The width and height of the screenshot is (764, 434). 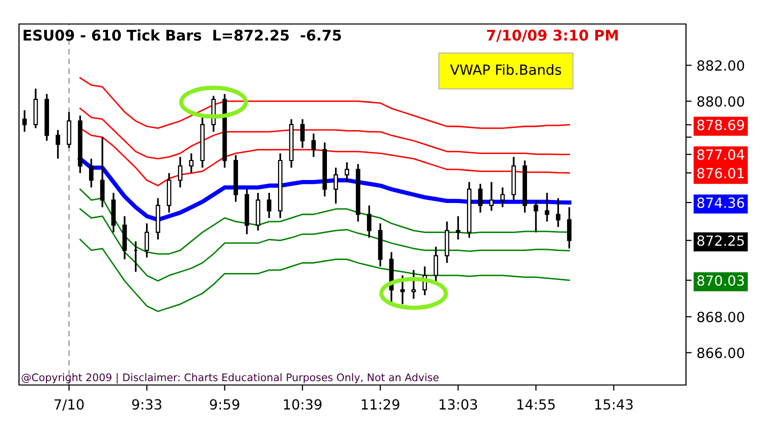 I want to click on y-tick-label: 880.00, so click(x=720, y=101).